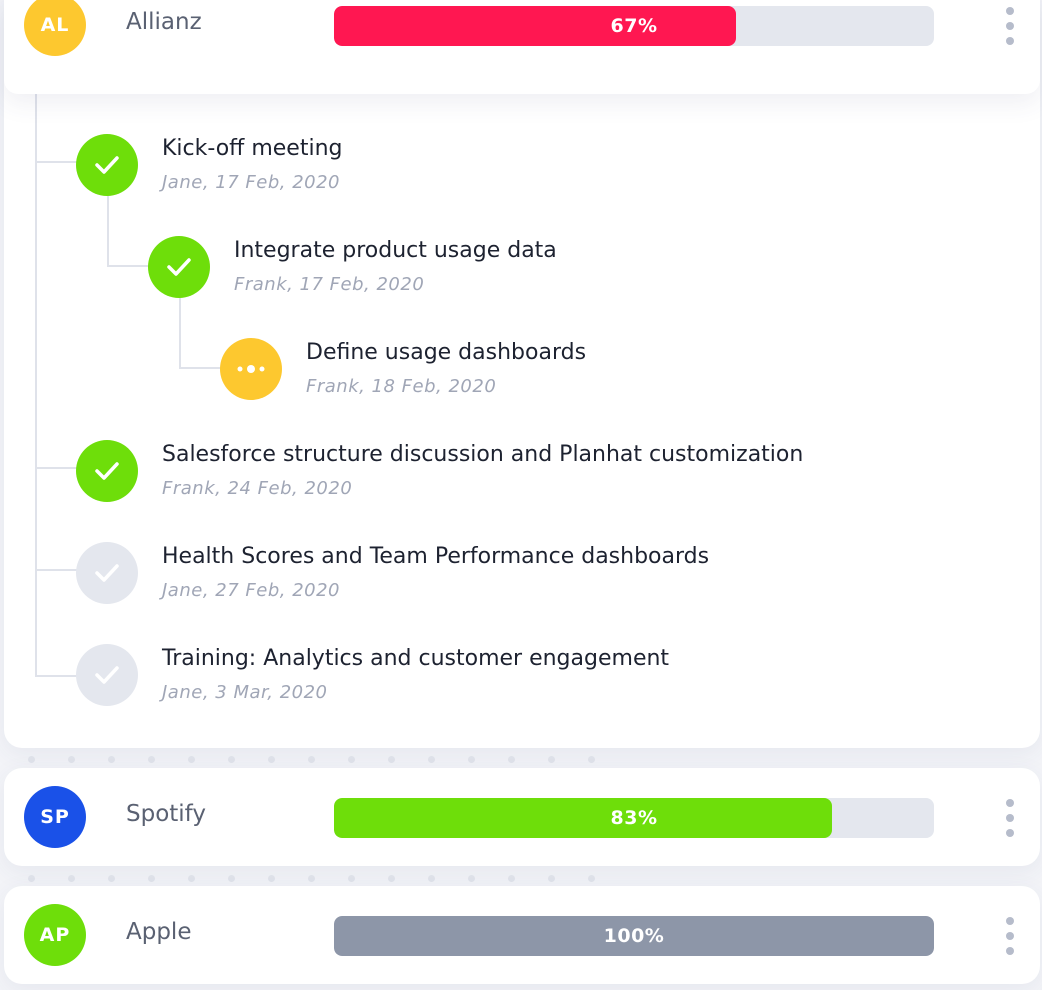 This screenshot has height=990, width=1042. What do you see at coordinates (164, 22) in the screenshot?
I see `account-name: Allianz` at bounding box center [164, 22].